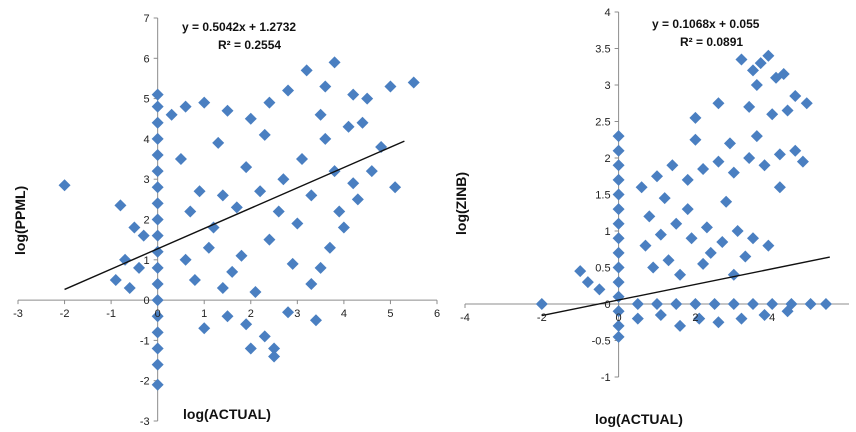 Image resolution: width=856 pixels, height=432 pixels. I want to click on y-tick-label: -0.5, so click(601, 342).